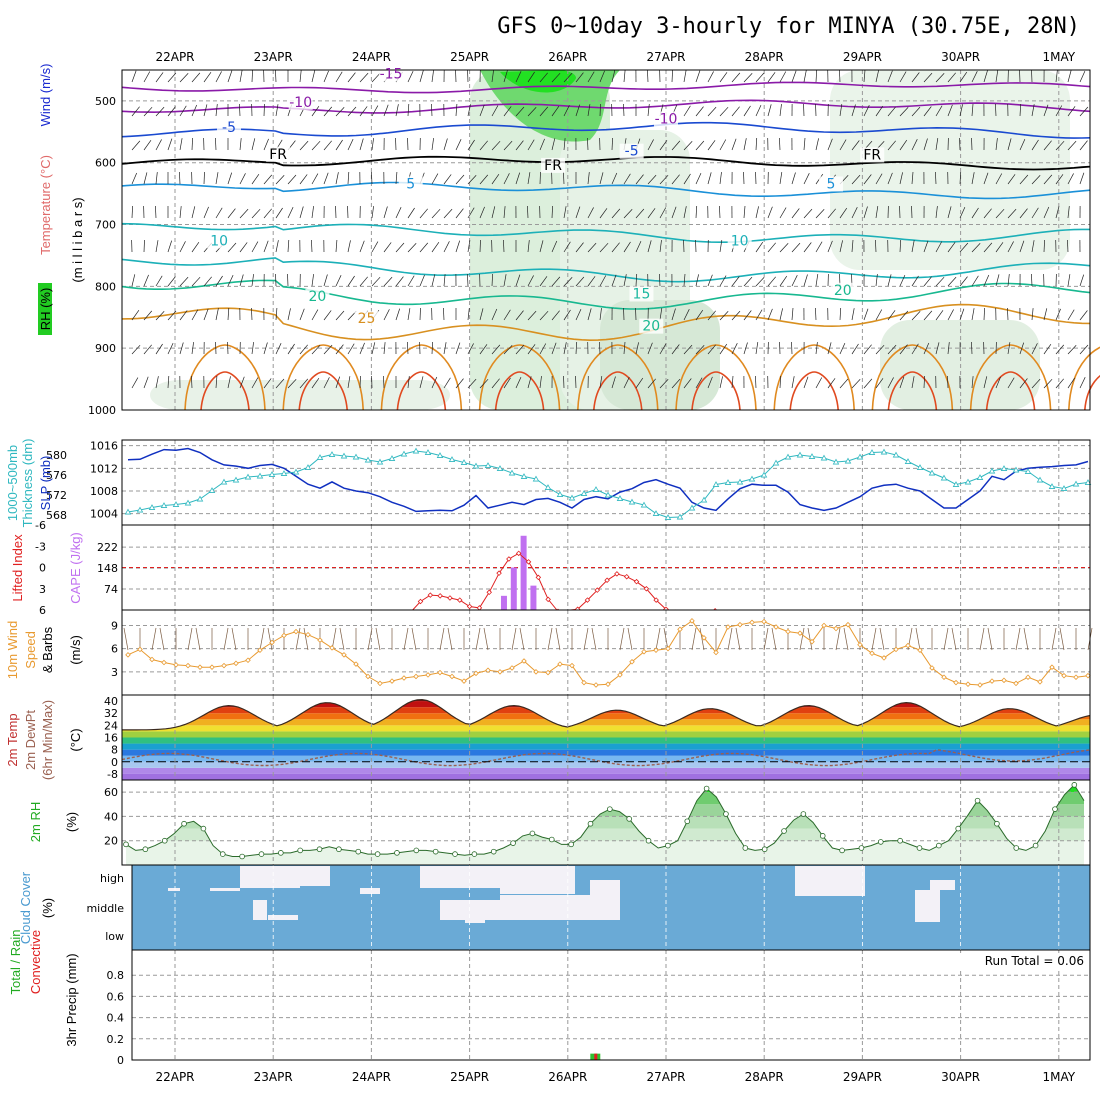 The image size is (1100, 1100). I want to click on slp-tick-label: 1012, so click(104, 468).